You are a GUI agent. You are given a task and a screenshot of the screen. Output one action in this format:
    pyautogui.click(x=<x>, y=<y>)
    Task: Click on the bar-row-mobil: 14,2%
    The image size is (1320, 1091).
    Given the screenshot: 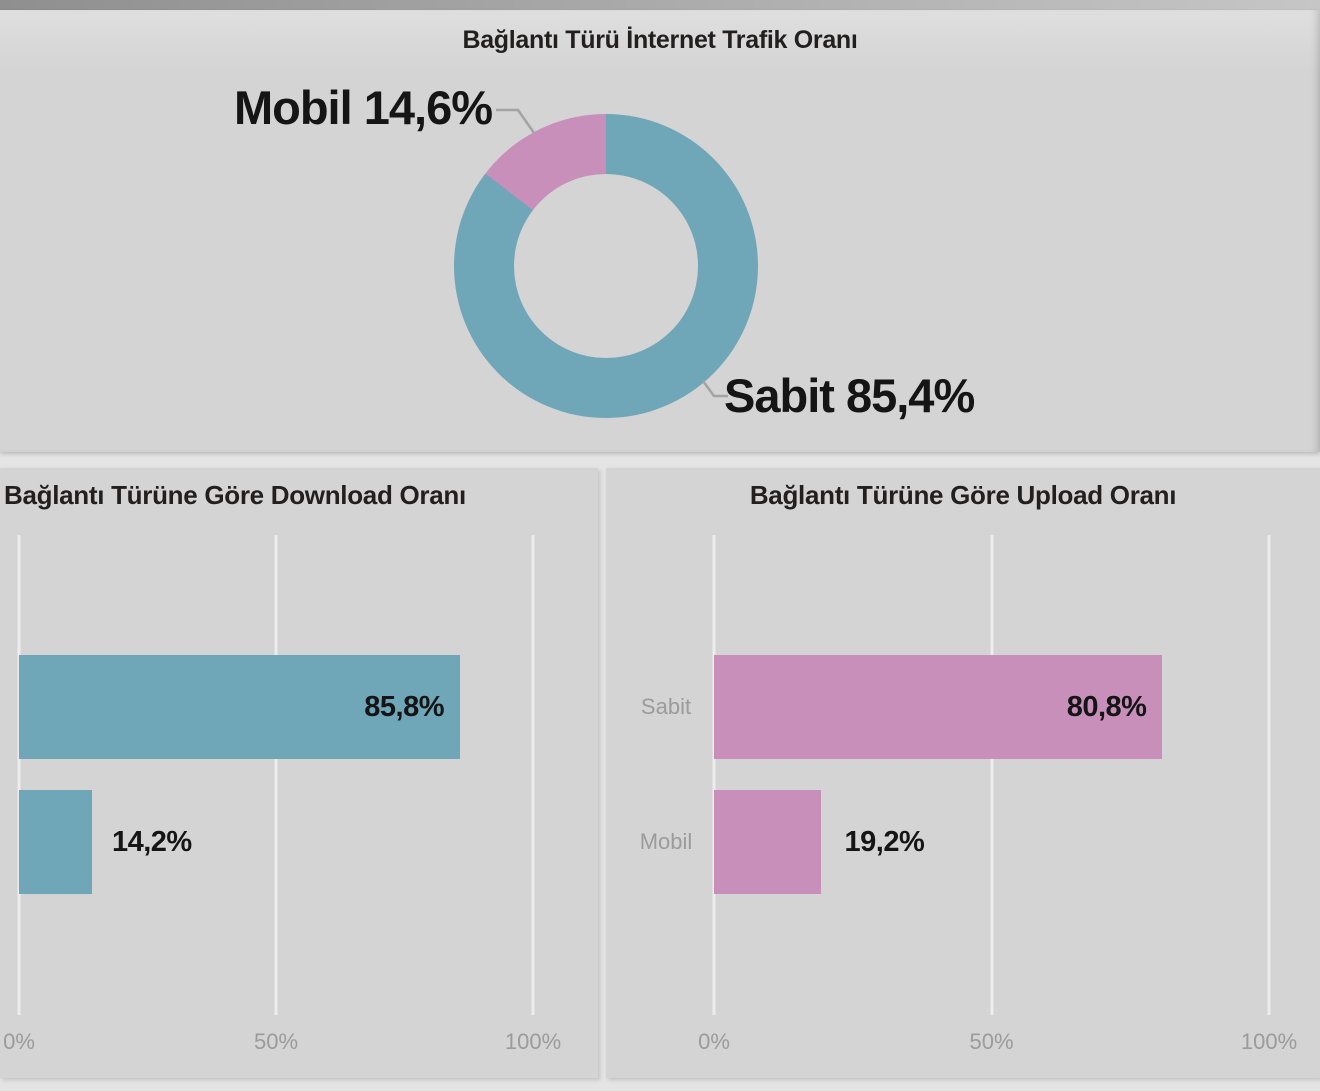 What is the action you would take?
    pyautogui.click(x=276, y=842)
    